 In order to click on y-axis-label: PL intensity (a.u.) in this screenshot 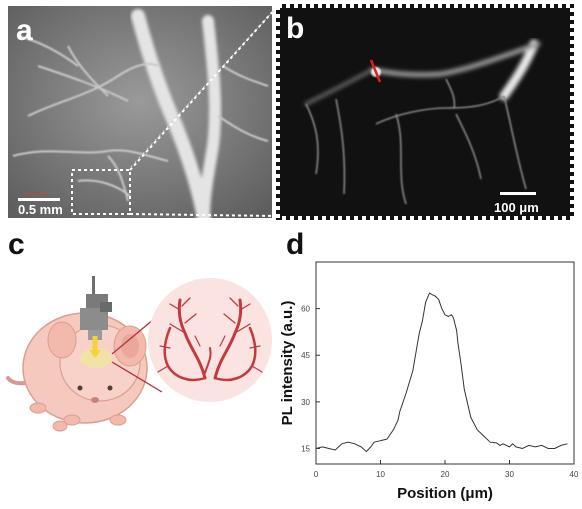, I will do `click(287, 363)`.